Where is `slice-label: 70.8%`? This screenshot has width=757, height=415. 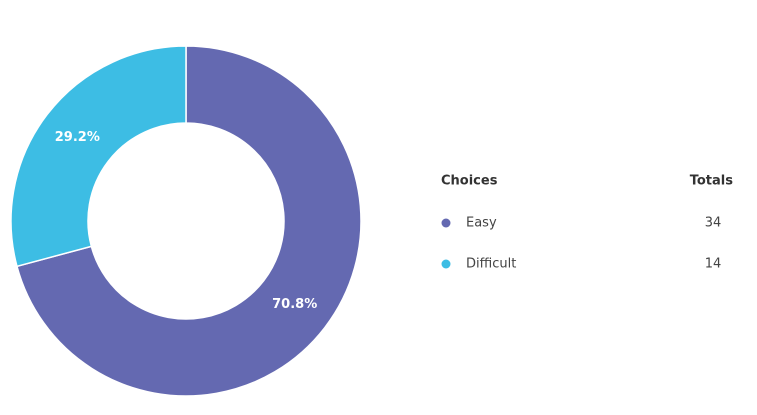 slice-label: 70.8% is located at coordinates (294, 304).